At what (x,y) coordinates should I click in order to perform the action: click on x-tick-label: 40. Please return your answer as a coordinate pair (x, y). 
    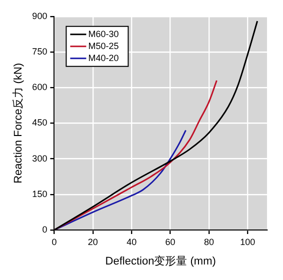
    Looking at the image, I should click on (131, 241).